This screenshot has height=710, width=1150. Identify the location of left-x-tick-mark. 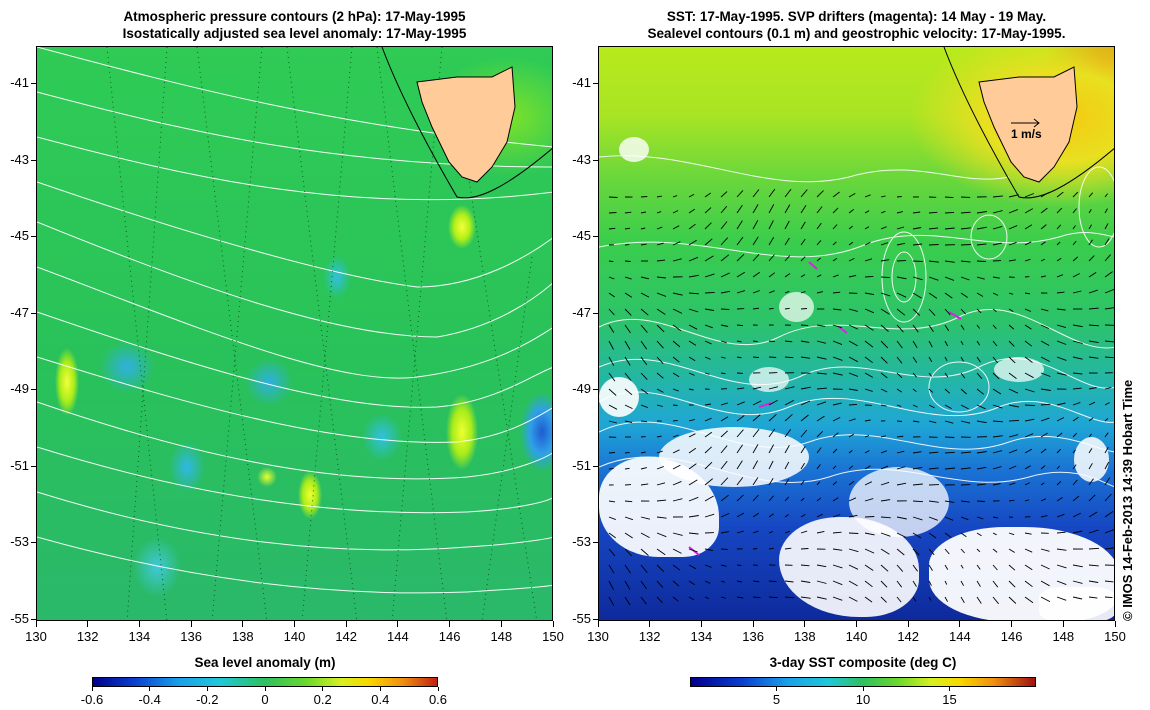
(450, 624).